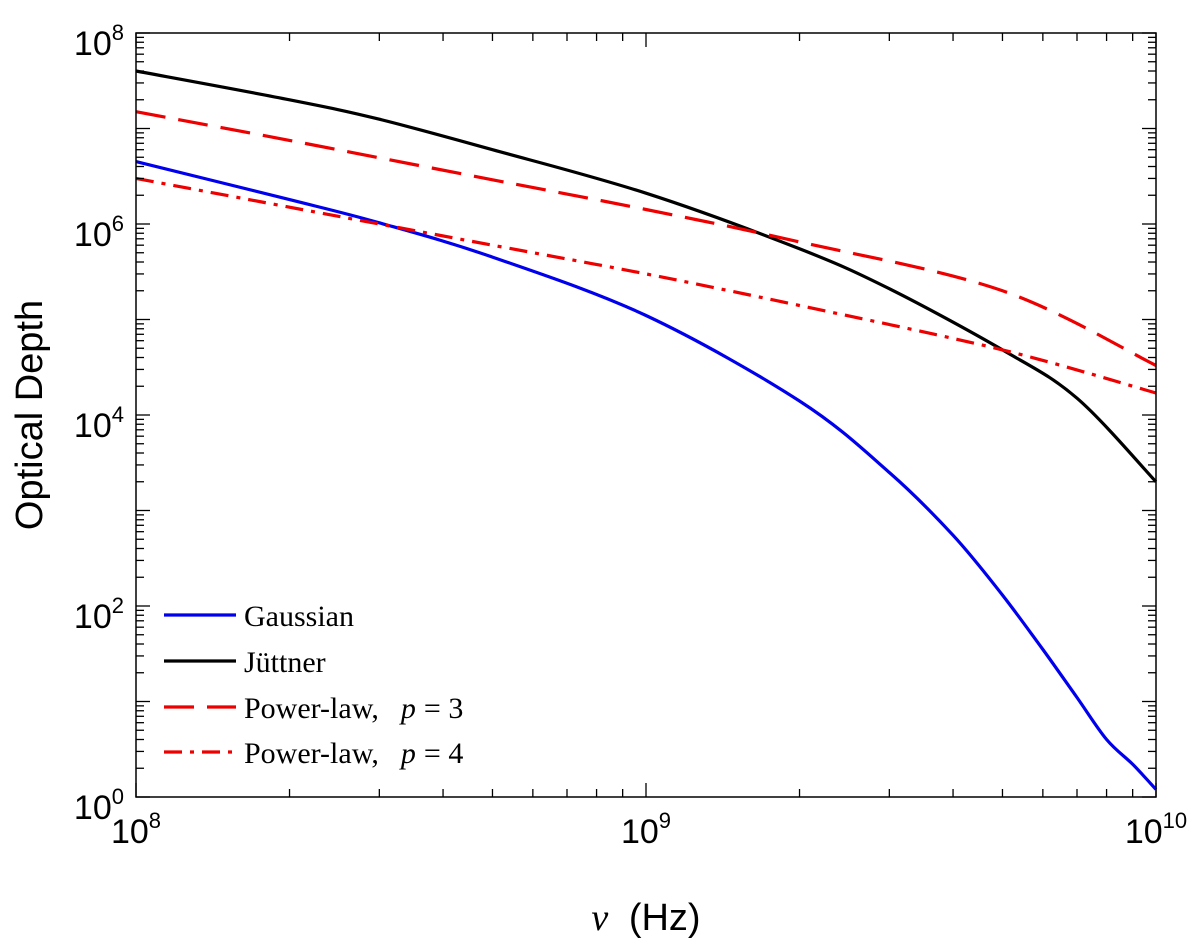 This screenshot has width=1200, height=944. Describe the element at coordinates (353, 753) in the screenshot. I see `legend-label-3: Power-law, p = 4` at that location.